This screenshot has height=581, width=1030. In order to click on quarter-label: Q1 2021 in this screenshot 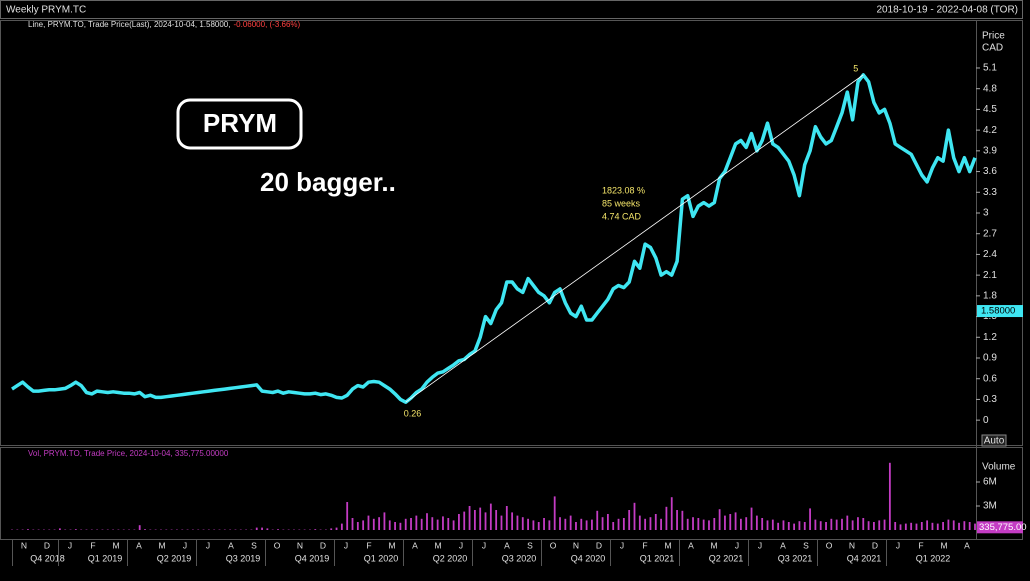, I will do `click(657, 558)`.